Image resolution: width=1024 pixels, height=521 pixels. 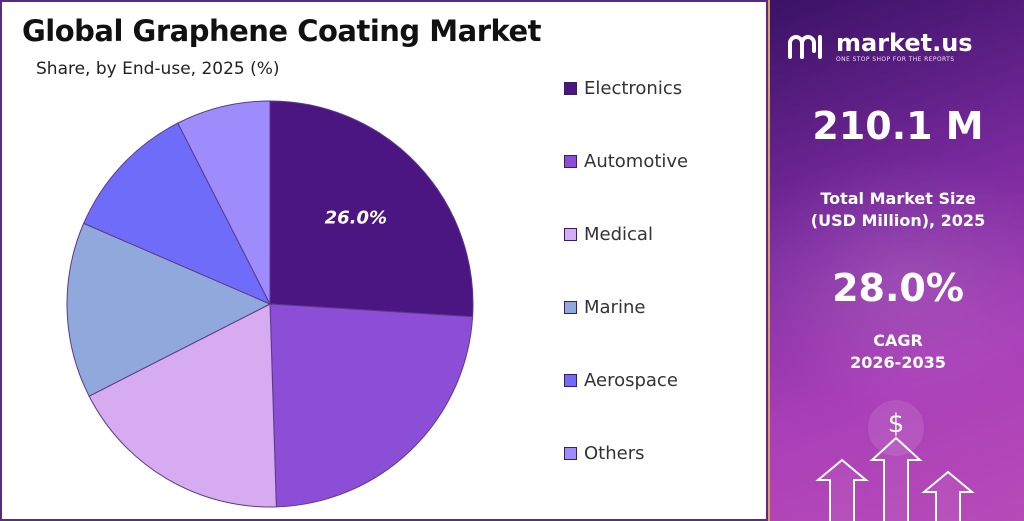 I want to click on pie-slice-aerospace, so click(x=177, y=214).